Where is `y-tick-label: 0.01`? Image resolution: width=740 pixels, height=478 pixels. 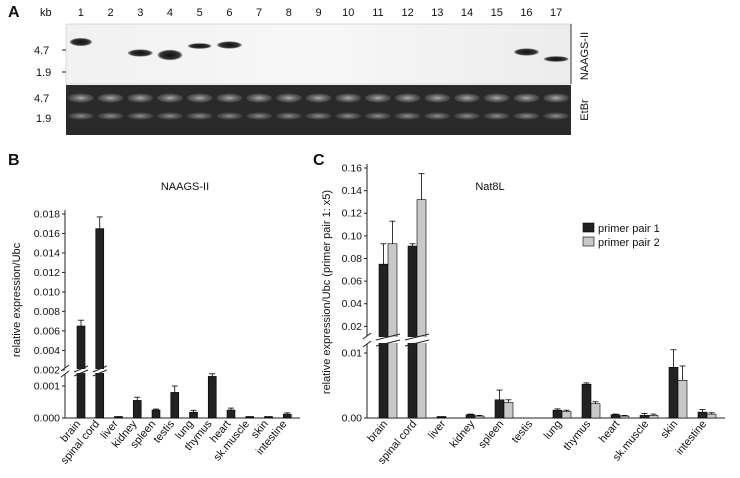
y-tick-label: 0.01 is located at coordinates (352, 354).